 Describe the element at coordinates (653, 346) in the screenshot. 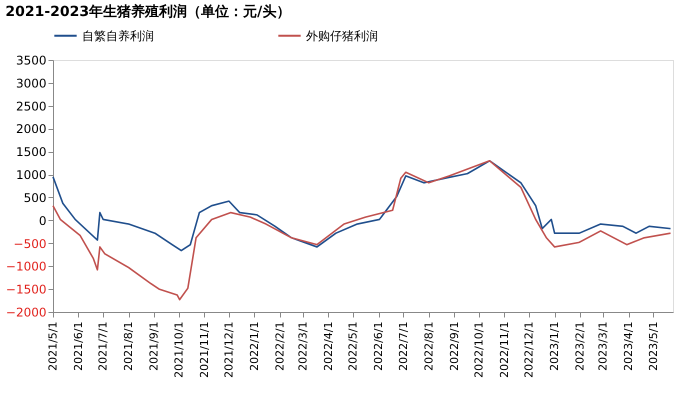

I see `x-tick-label: 2023/5/1` at that location.